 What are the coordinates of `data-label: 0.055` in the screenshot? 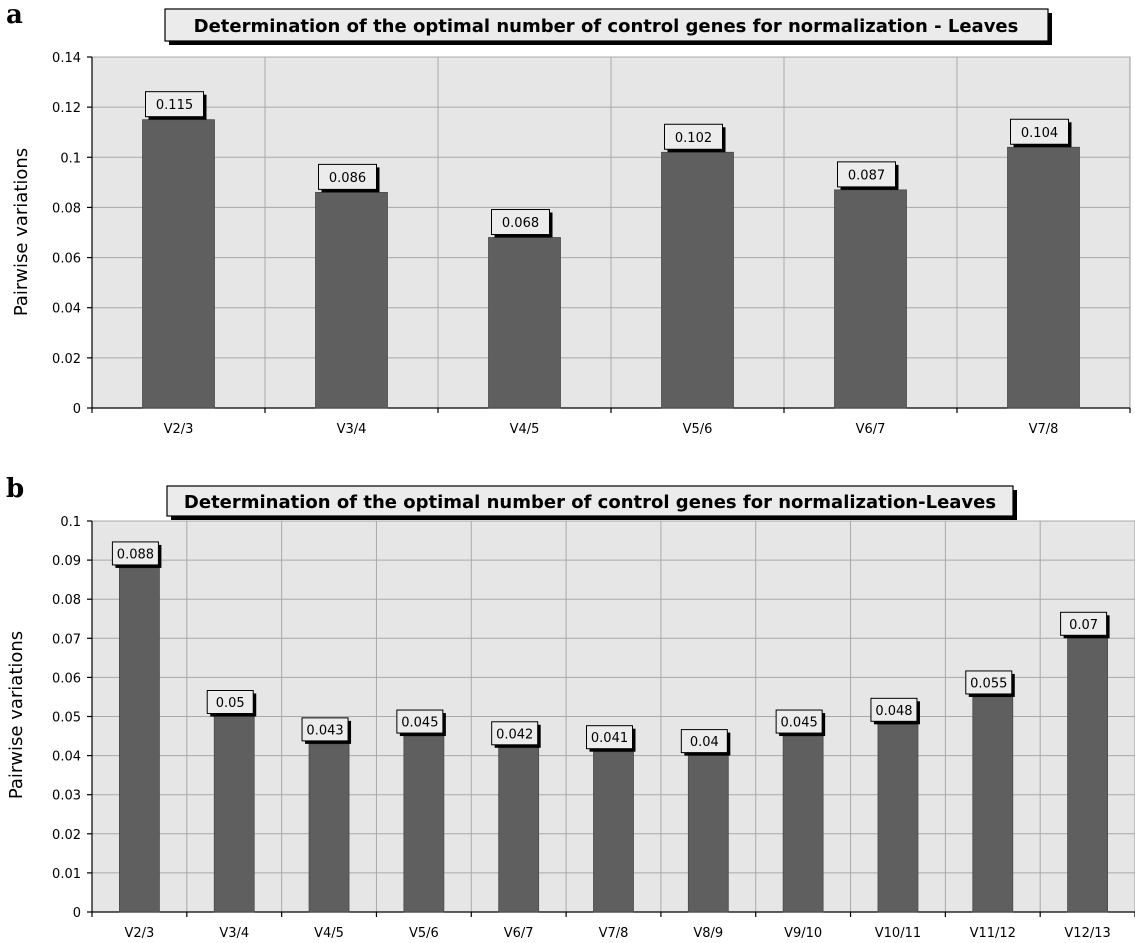 It's located at (988, 683).